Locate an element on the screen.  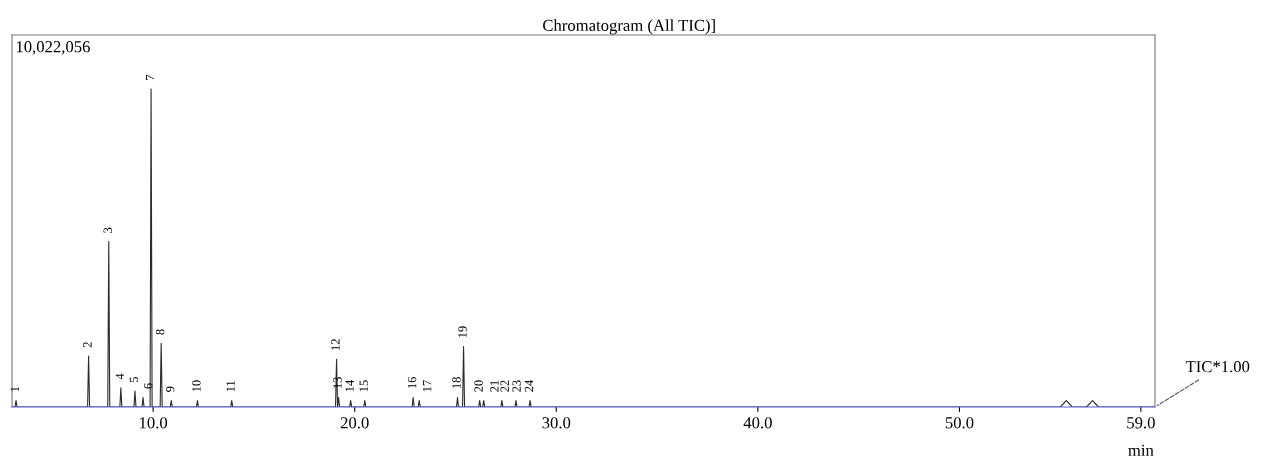
annotation: 17 is located at coordinates (427, 386).